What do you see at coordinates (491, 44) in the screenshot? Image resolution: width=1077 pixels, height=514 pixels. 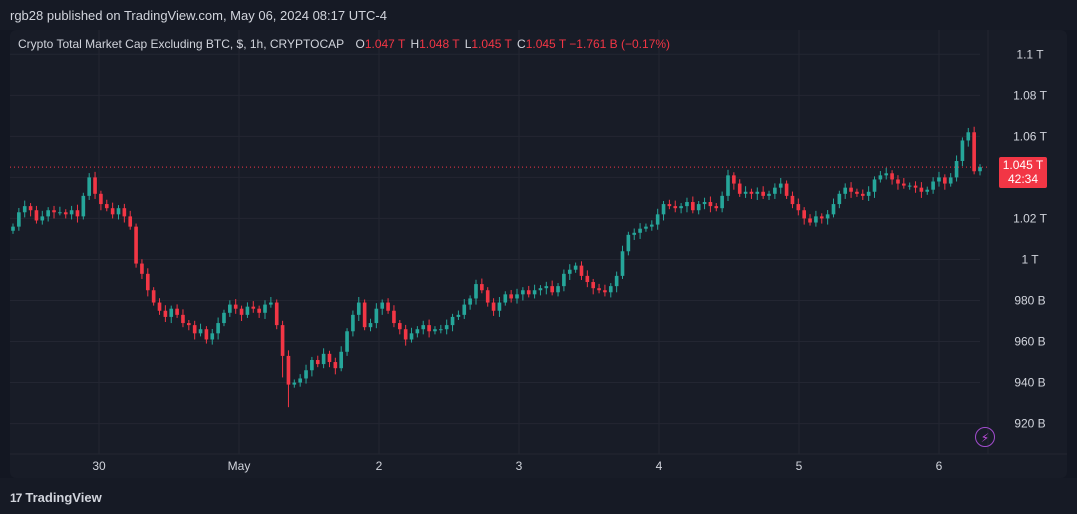 I see `low-value: 1.045 T` at bounding box center [491, 44].